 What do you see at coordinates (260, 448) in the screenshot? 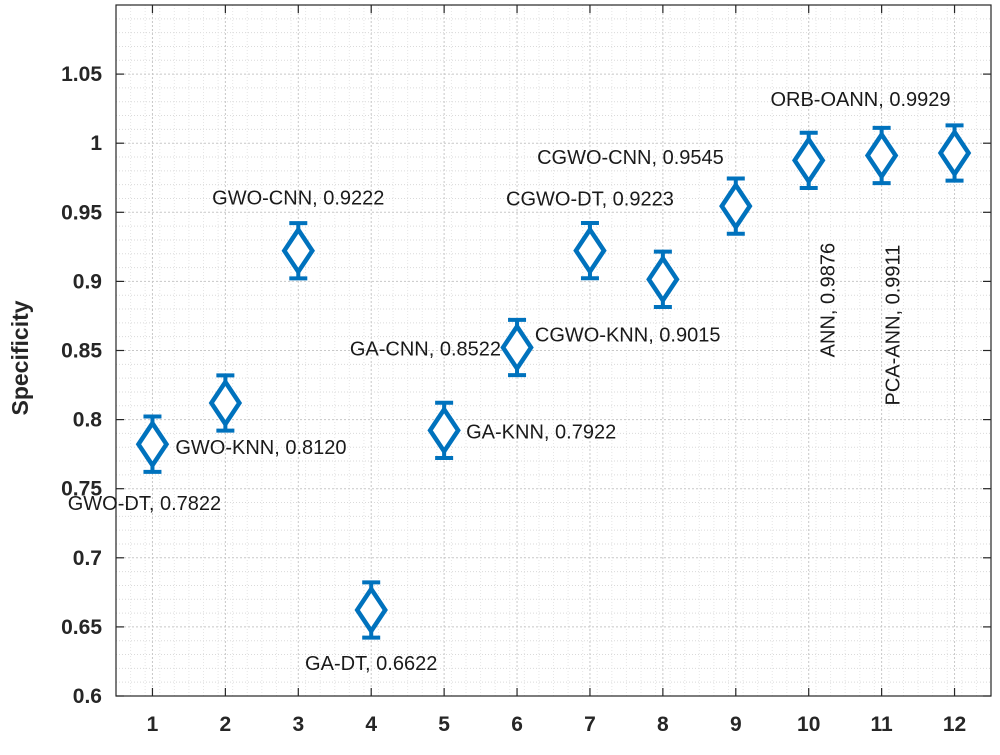
I see `data-label: GWO-KNN, 0.8120` at bounding box center [260, 448].